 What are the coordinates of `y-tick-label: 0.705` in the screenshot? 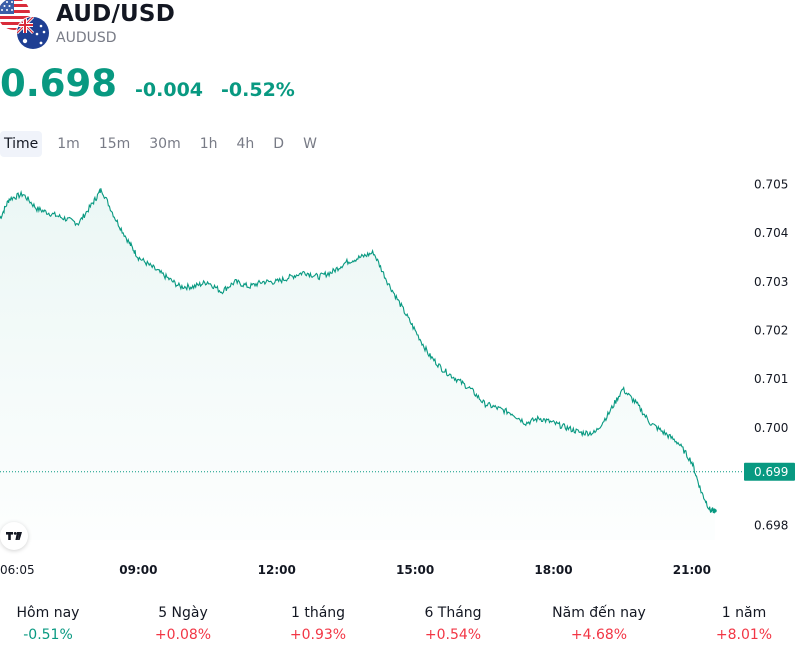 It's located at (771, 184).